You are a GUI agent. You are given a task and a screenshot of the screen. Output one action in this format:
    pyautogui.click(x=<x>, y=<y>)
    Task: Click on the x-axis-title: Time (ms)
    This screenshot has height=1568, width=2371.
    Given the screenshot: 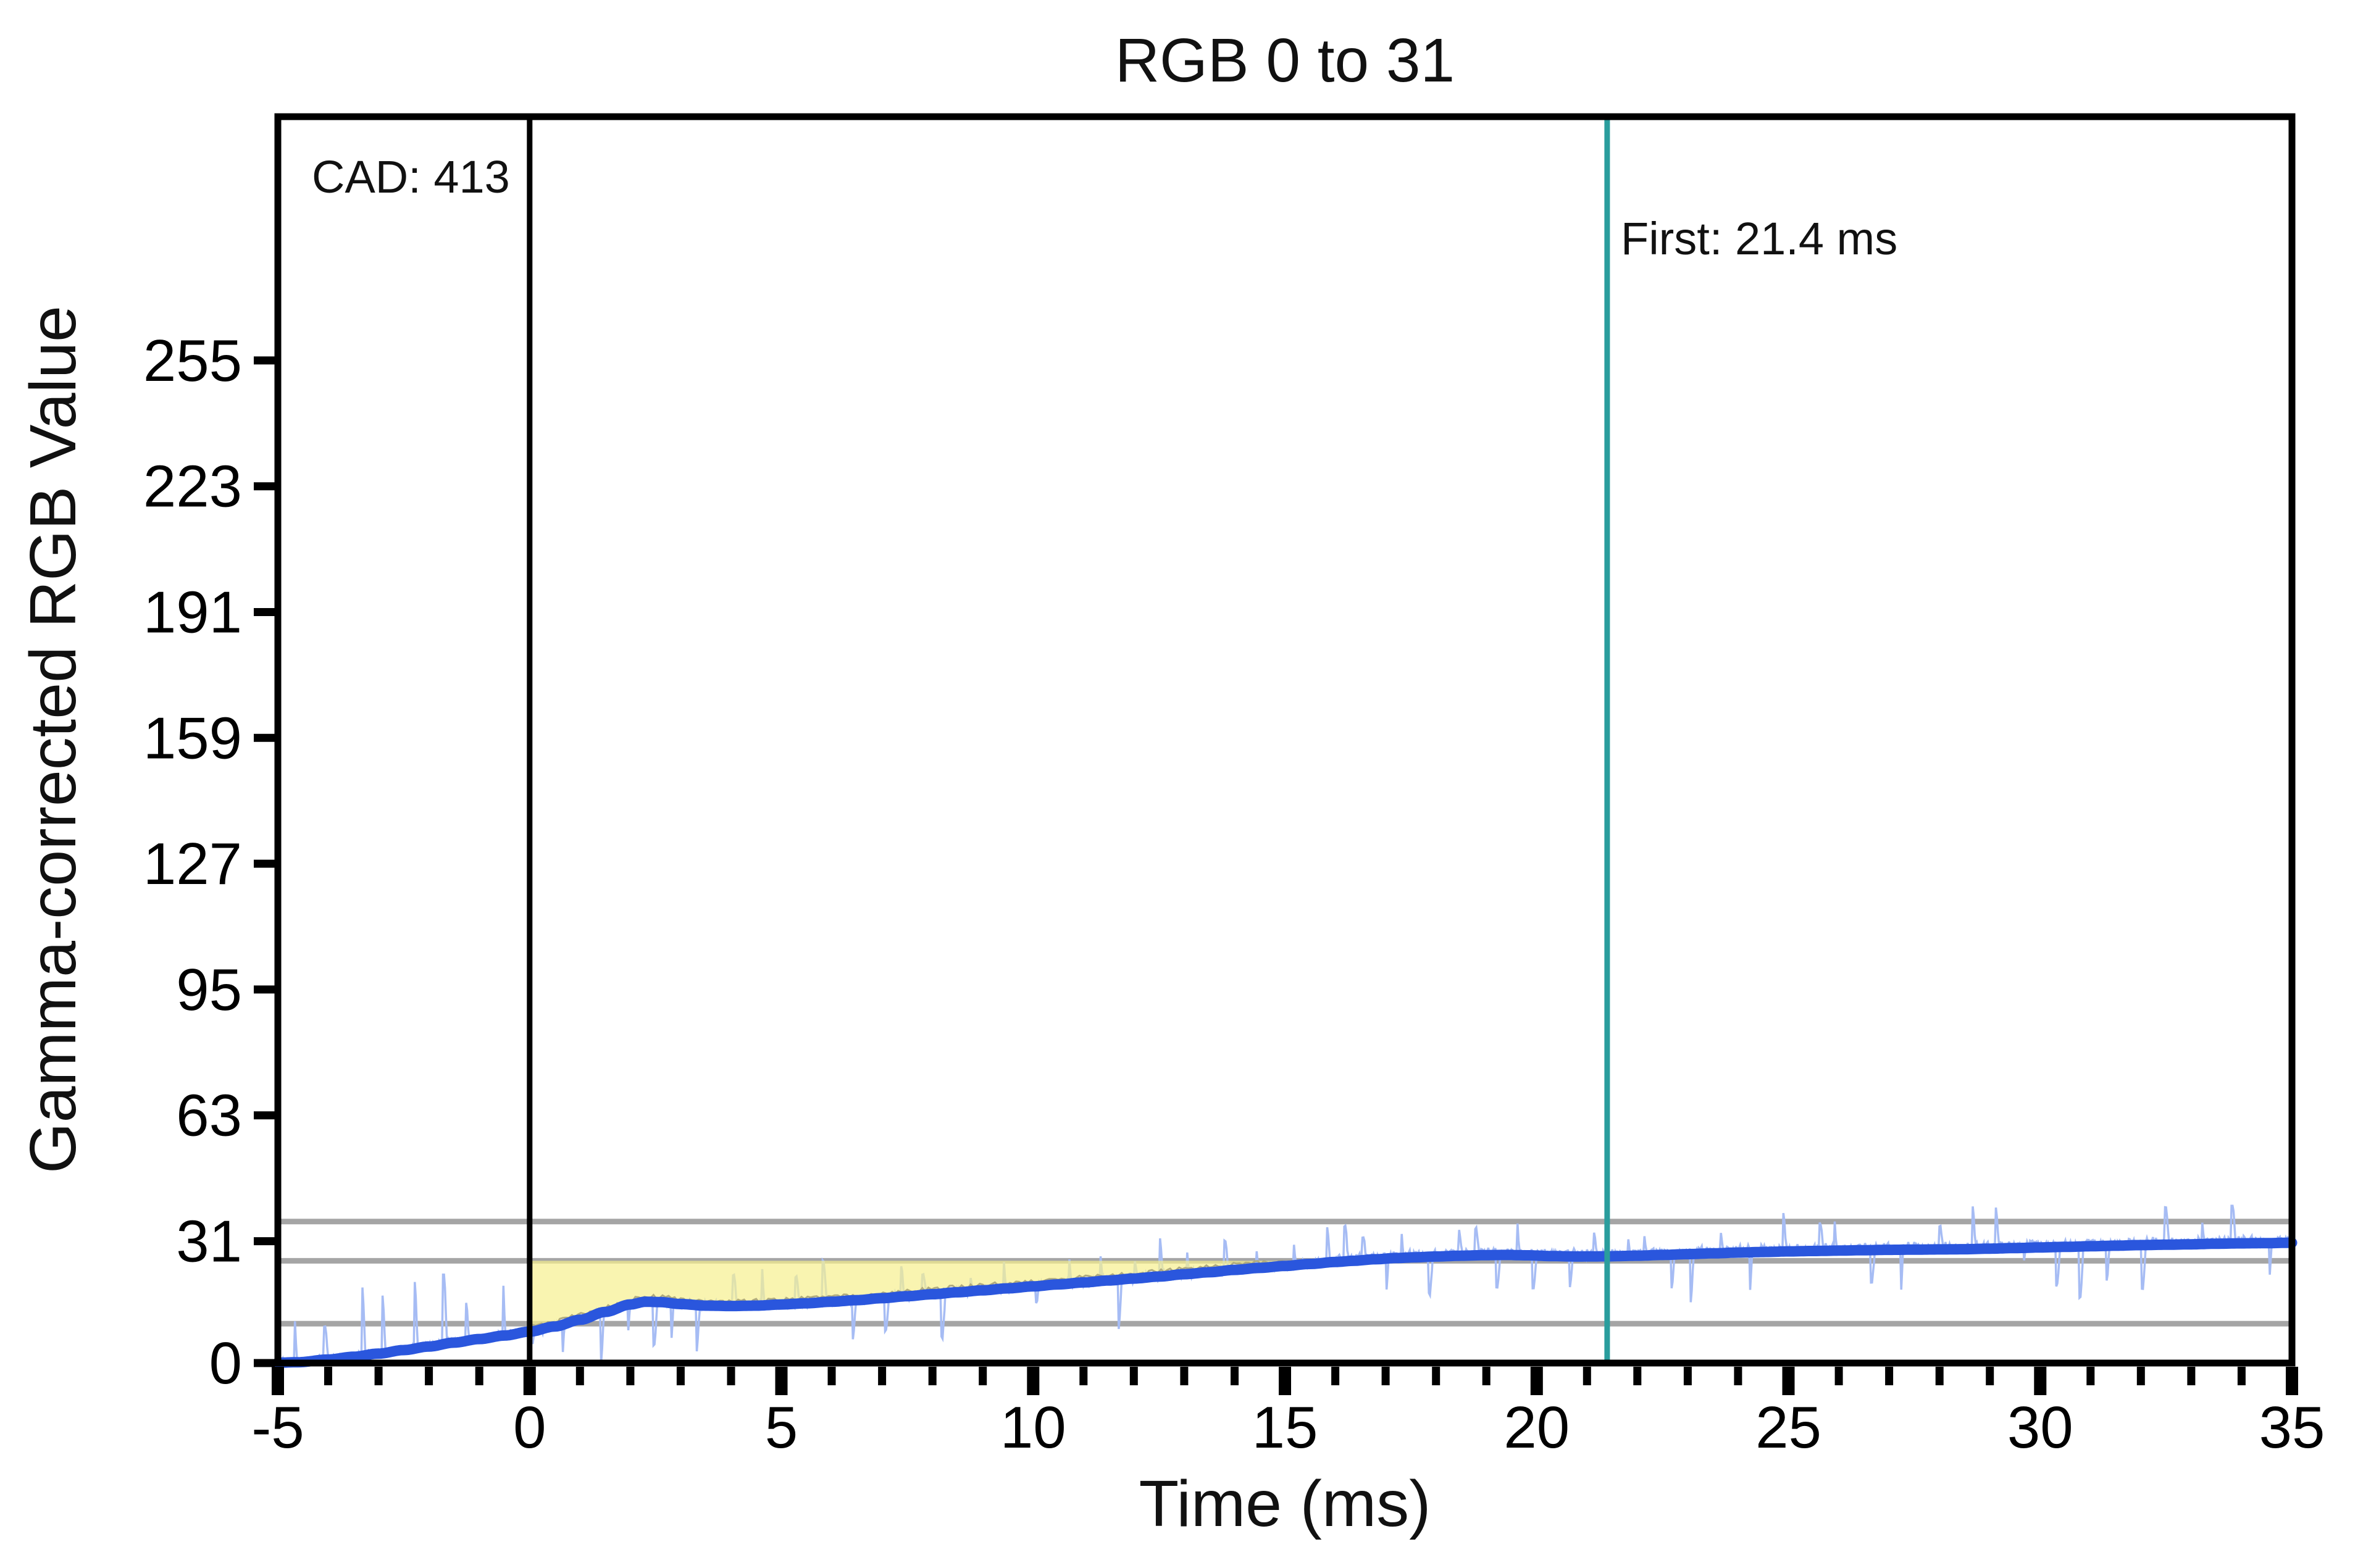 What is the action you would take?
    pyautogui.click(x=1285, y=1503)
    